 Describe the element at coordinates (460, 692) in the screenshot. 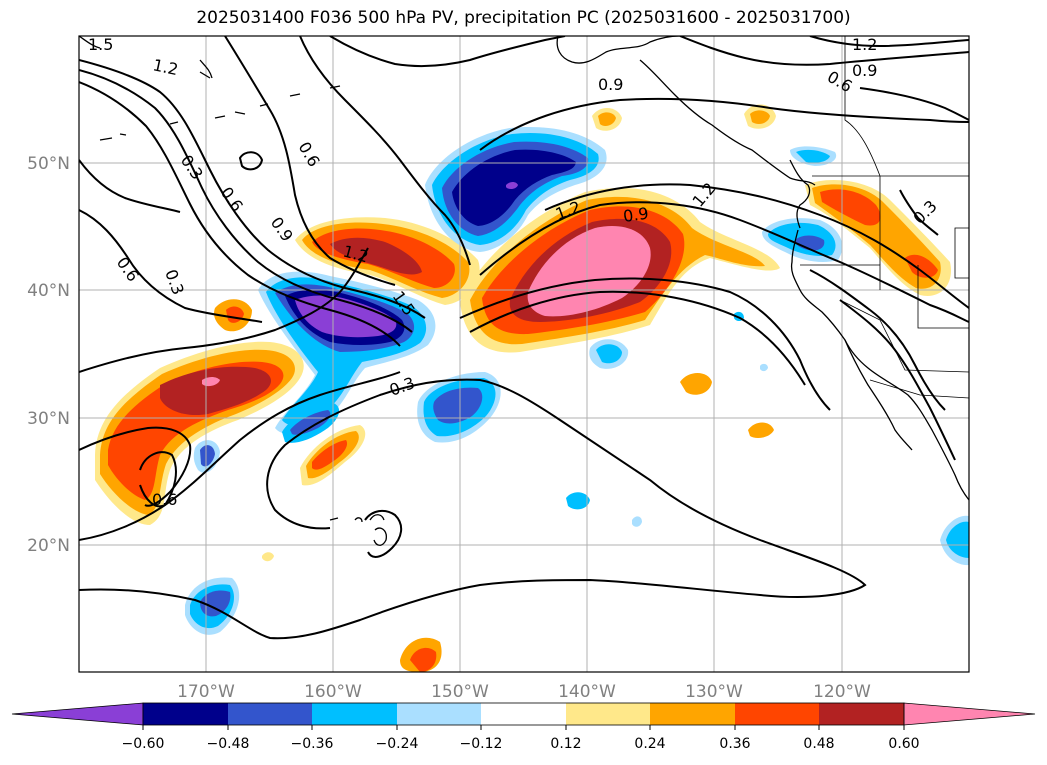

I see `lon-label: 150°W` at that location.